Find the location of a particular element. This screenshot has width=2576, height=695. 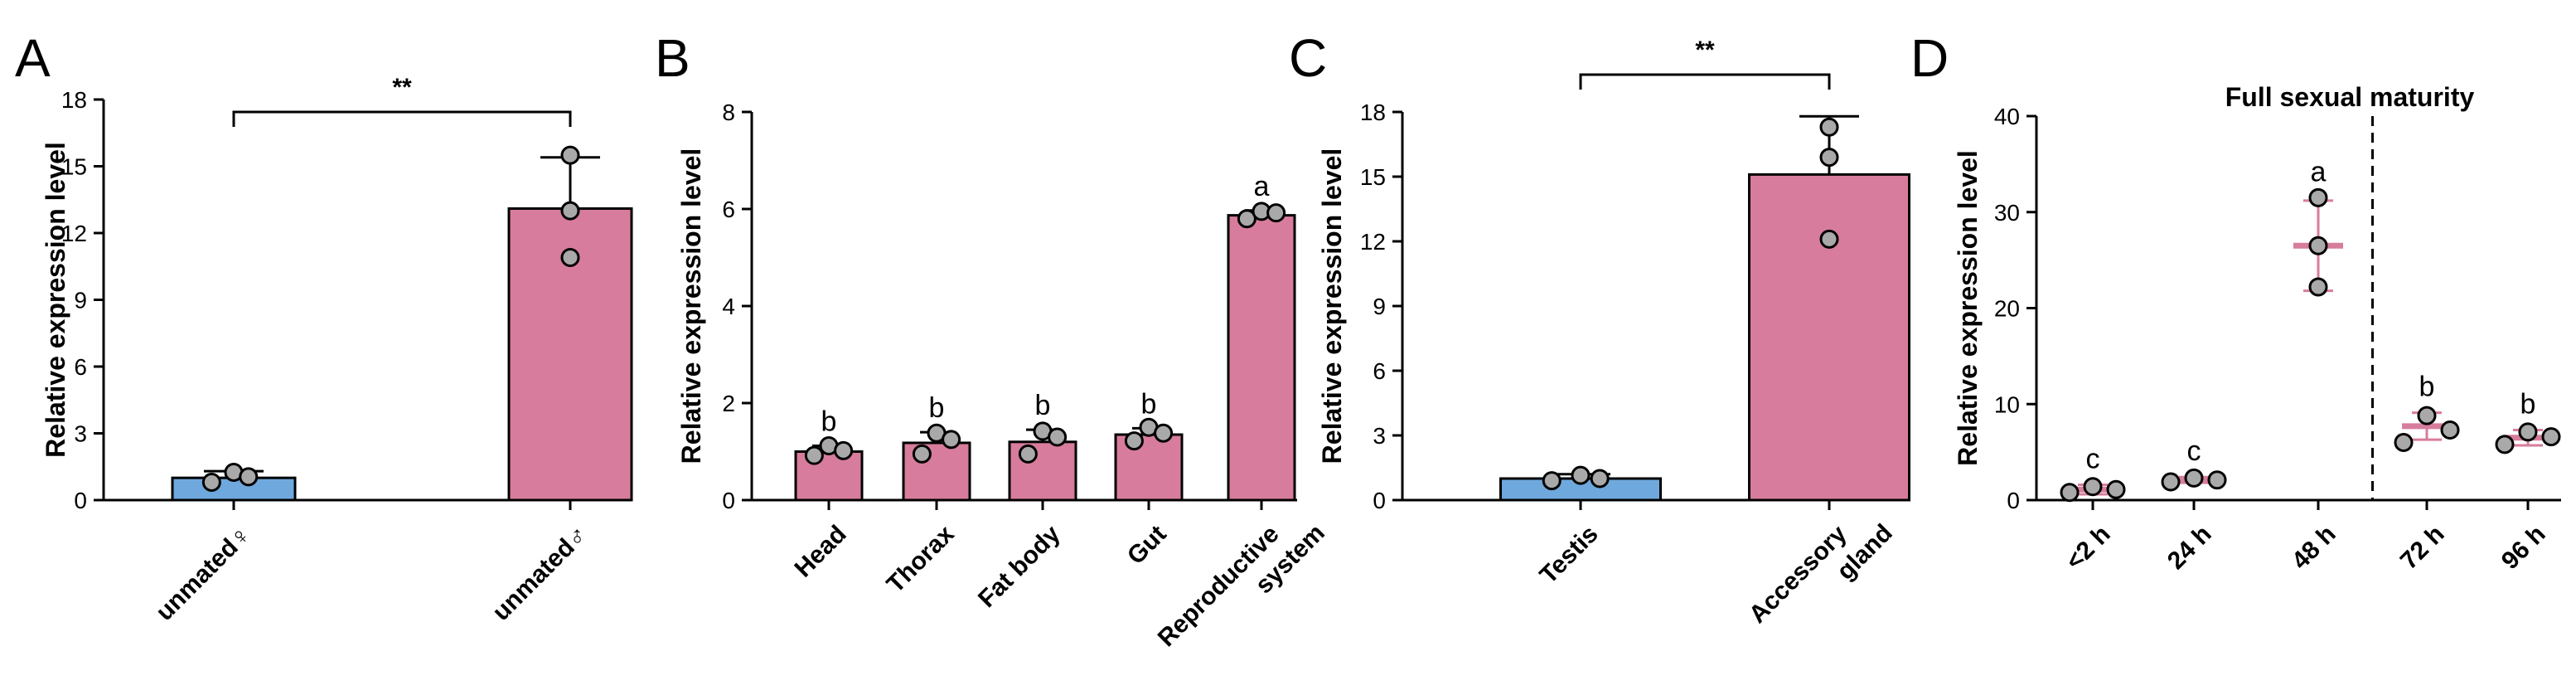

panel-d-category-label: 48 h is located at coordinates (2314, 547).